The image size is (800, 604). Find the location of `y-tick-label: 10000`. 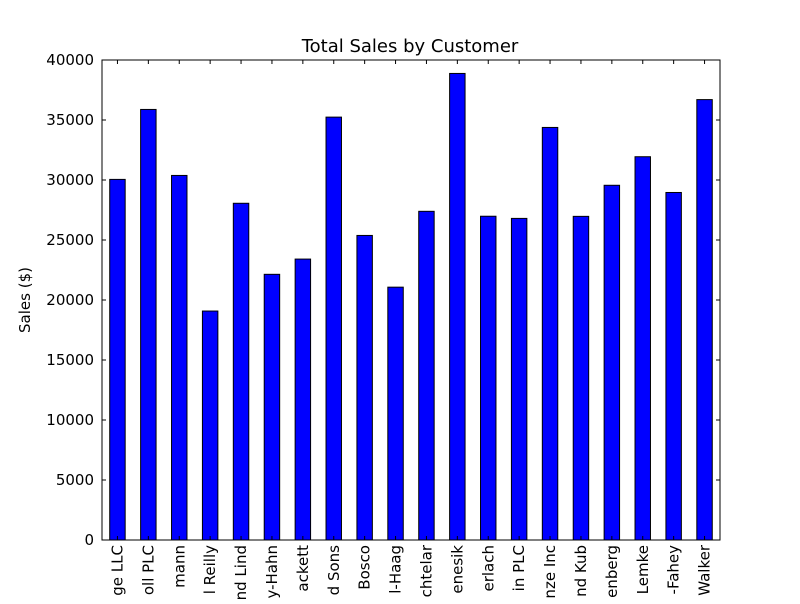

y-tick-label: 10000 is located at coordinates (70, 420).